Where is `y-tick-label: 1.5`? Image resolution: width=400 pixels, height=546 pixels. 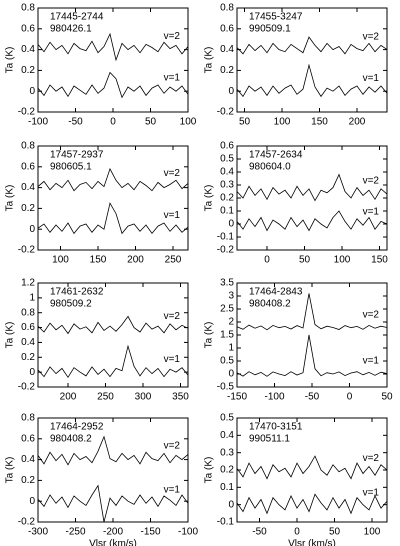 y-tick-label: 1.5 is located at coordinates (227, 335).